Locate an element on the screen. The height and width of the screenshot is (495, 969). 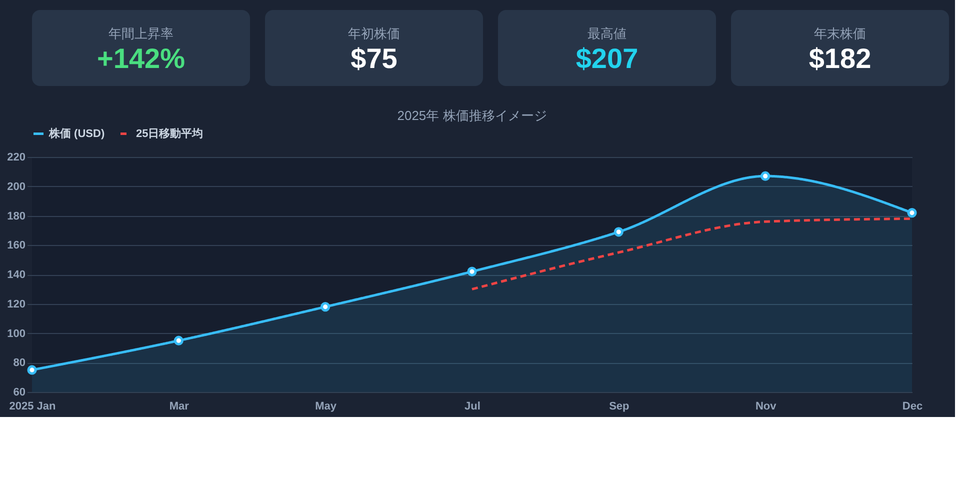
legend-label: 25日移動平均 is located at coordinates (170, 133).